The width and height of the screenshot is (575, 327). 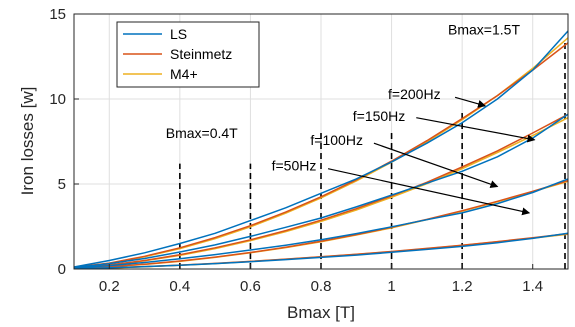 What do you see at coordinates (109, 286) in the screenshot?
I see `x-tick-label-0: 0.2` at bounding box center [109, 286].